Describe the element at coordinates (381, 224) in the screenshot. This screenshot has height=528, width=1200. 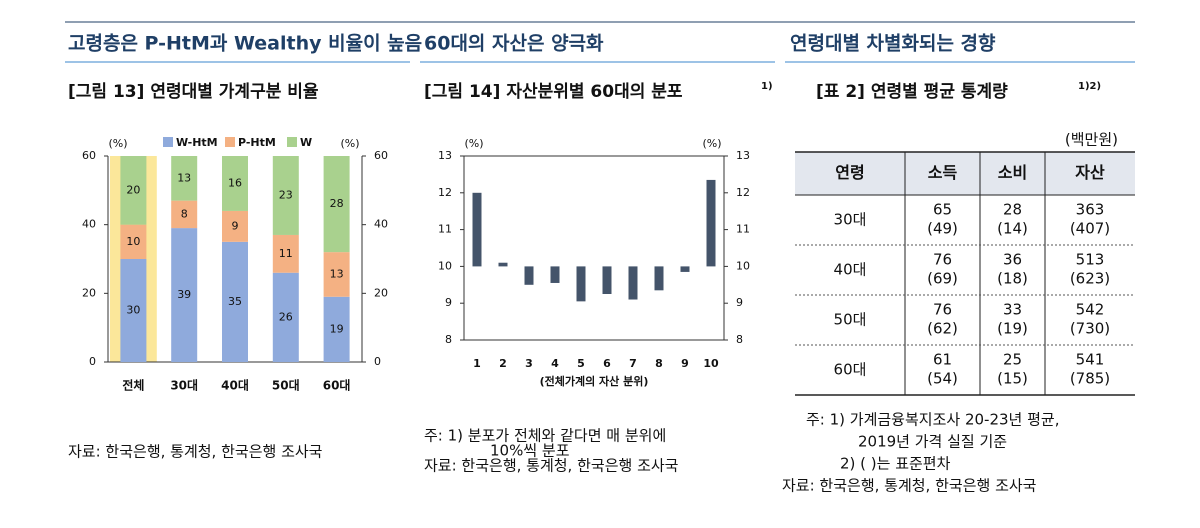
I see `y2-tick-label: 40` at that location.